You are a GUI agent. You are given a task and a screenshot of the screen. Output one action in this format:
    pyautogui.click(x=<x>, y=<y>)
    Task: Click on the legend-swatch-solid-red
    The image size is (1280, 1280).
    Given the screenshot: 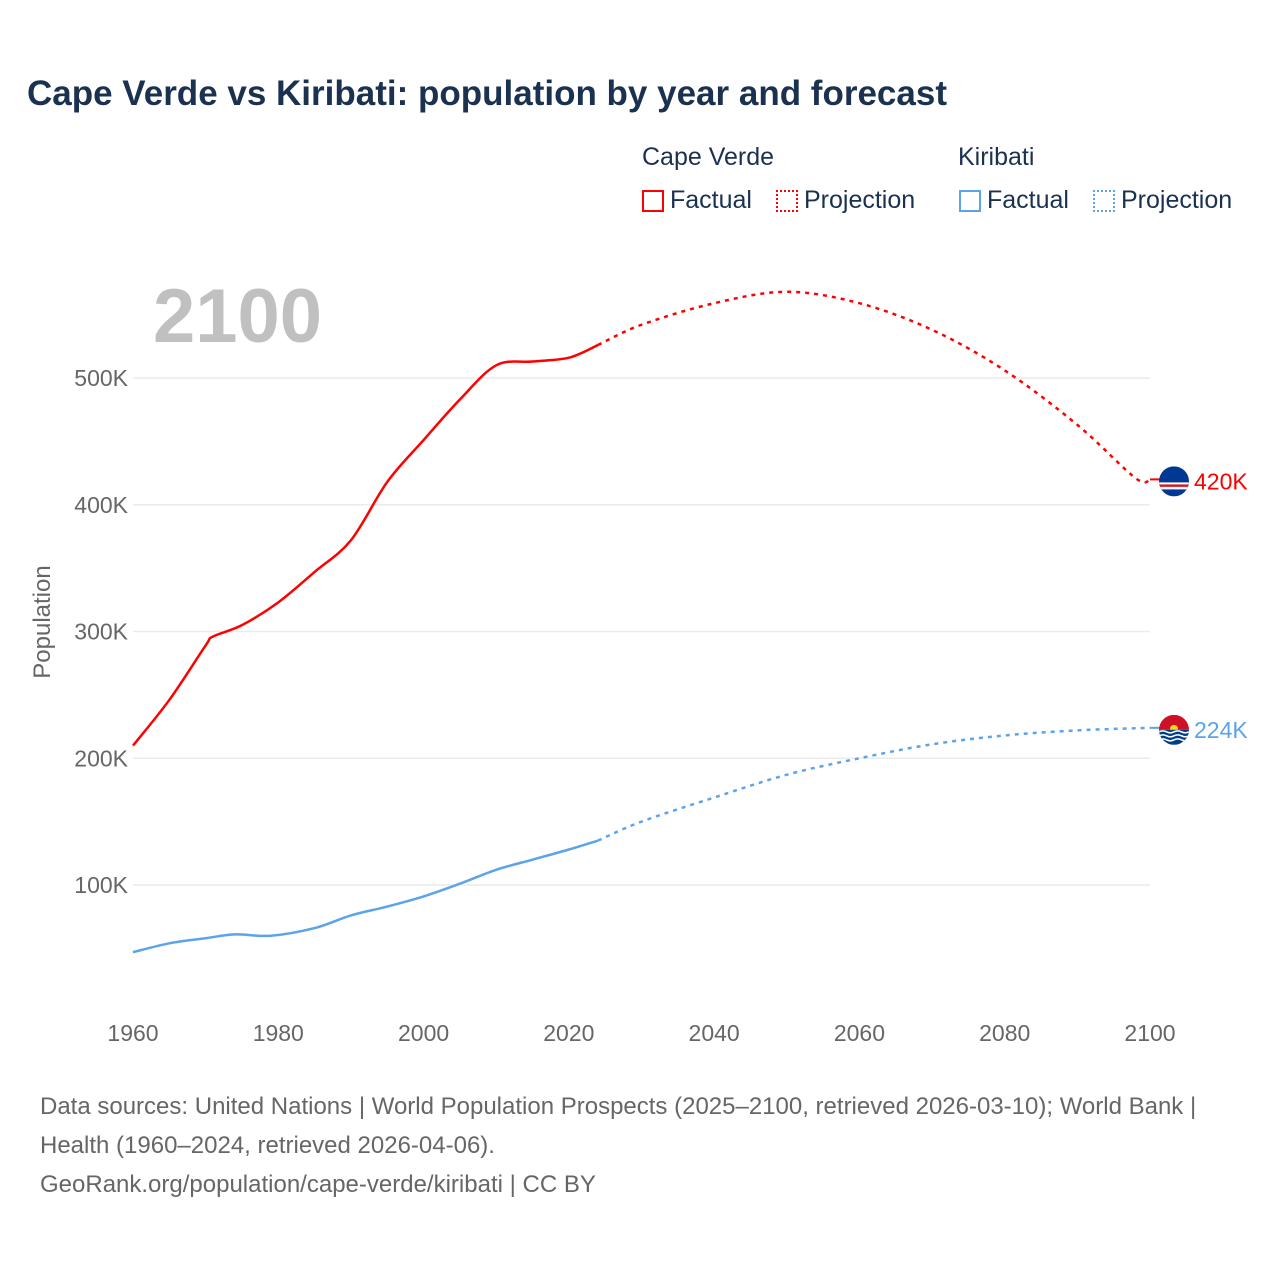 What is the action you would take?
    pyautogui.click(x=653, y=200)
    